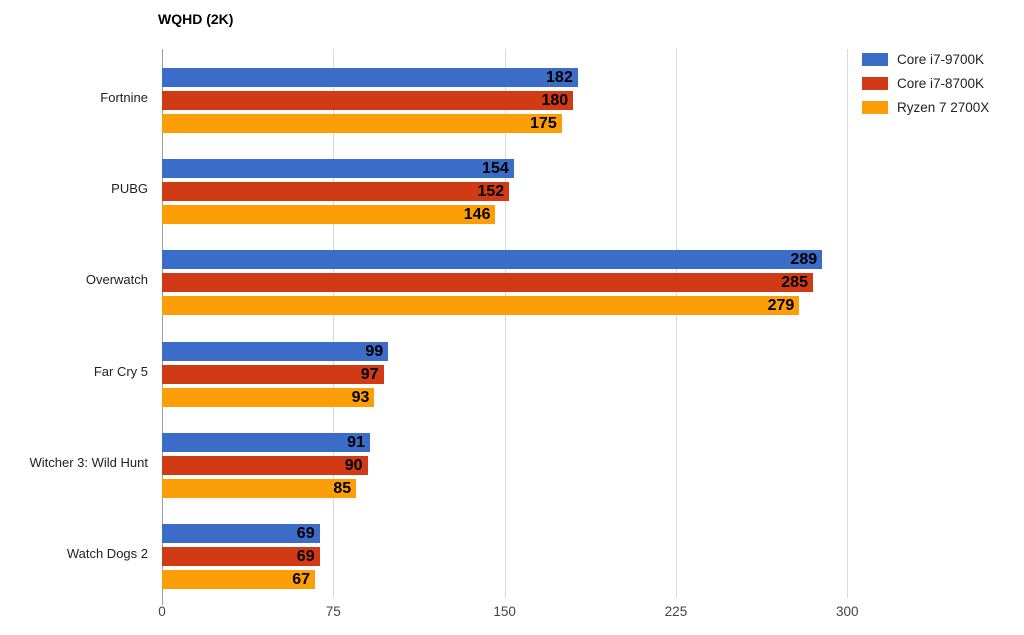  What do you see at coordinates (481, 306) in the screenshot?
I see `bar: 279` at bounding box center [481, 306].